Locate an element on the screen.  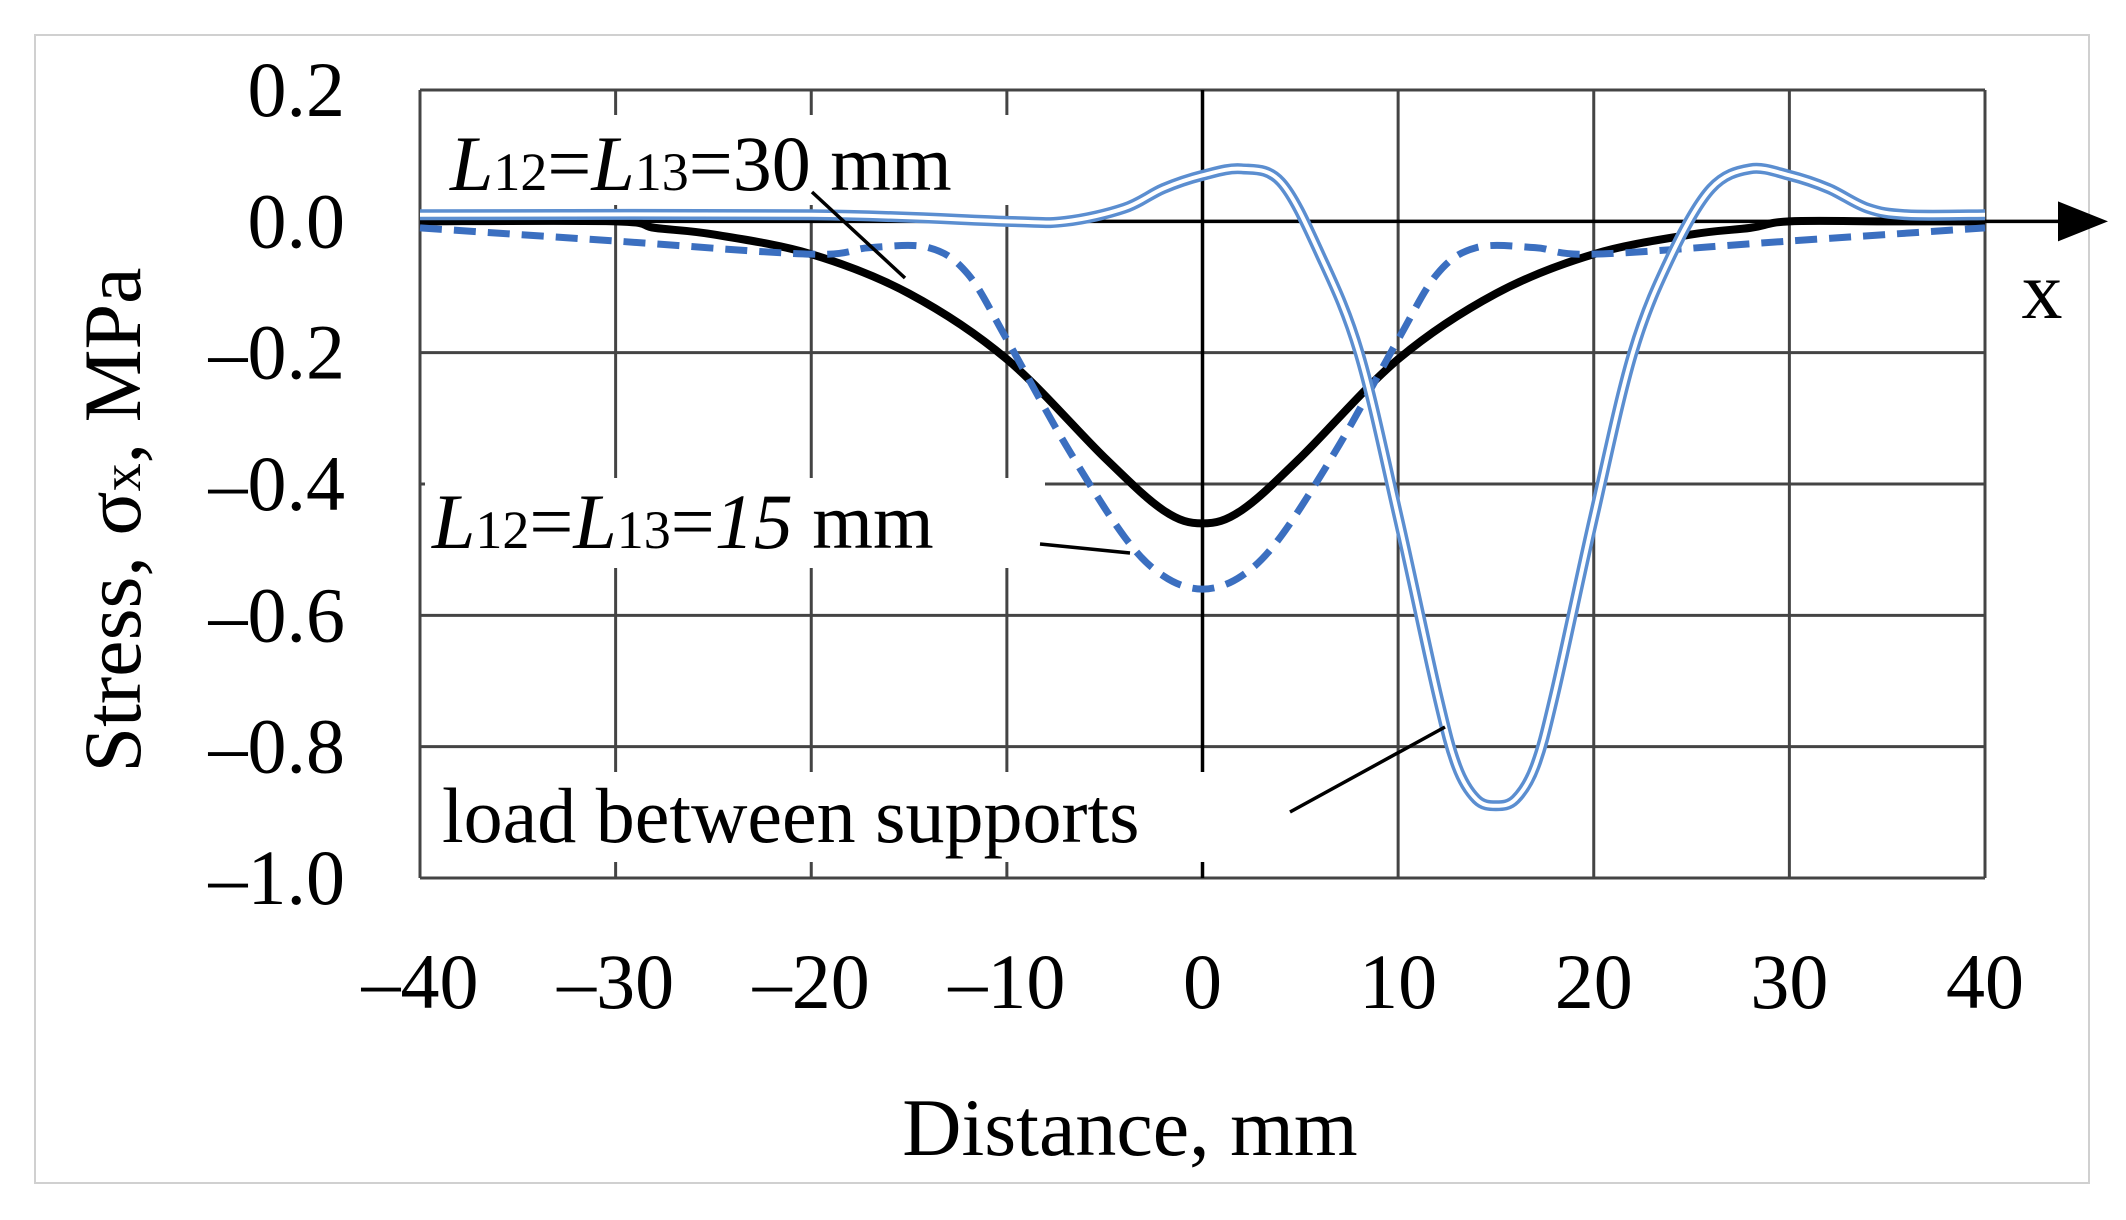
y-tick-label: –1.0 is located at coordinates (277, 877).